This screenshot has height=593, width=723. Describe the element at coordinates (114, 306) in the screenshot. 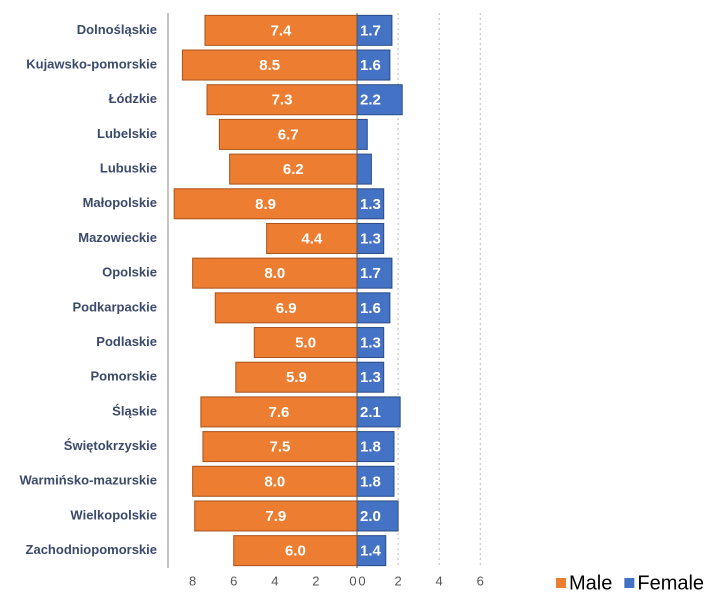

I see `category-label: Podkarpackie` at that location.